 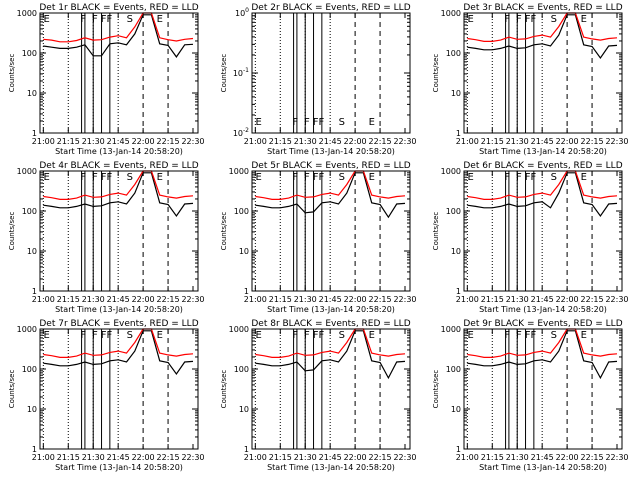 What do you see at coordinates (542, 166) in the screenshot?
I see `panel-title: Det 6r BLACK = Events, RED = LLD` at bounding box center [542, 166].